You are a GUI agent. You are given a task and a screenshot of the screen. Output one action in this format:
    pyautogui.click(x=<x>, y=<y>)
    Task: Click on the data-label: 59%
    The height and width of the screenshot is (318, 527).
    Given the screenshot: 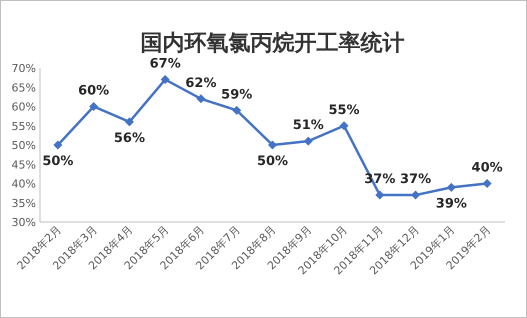 What is the action you would take?
    pyautogui.click(x=236, y=94)
    